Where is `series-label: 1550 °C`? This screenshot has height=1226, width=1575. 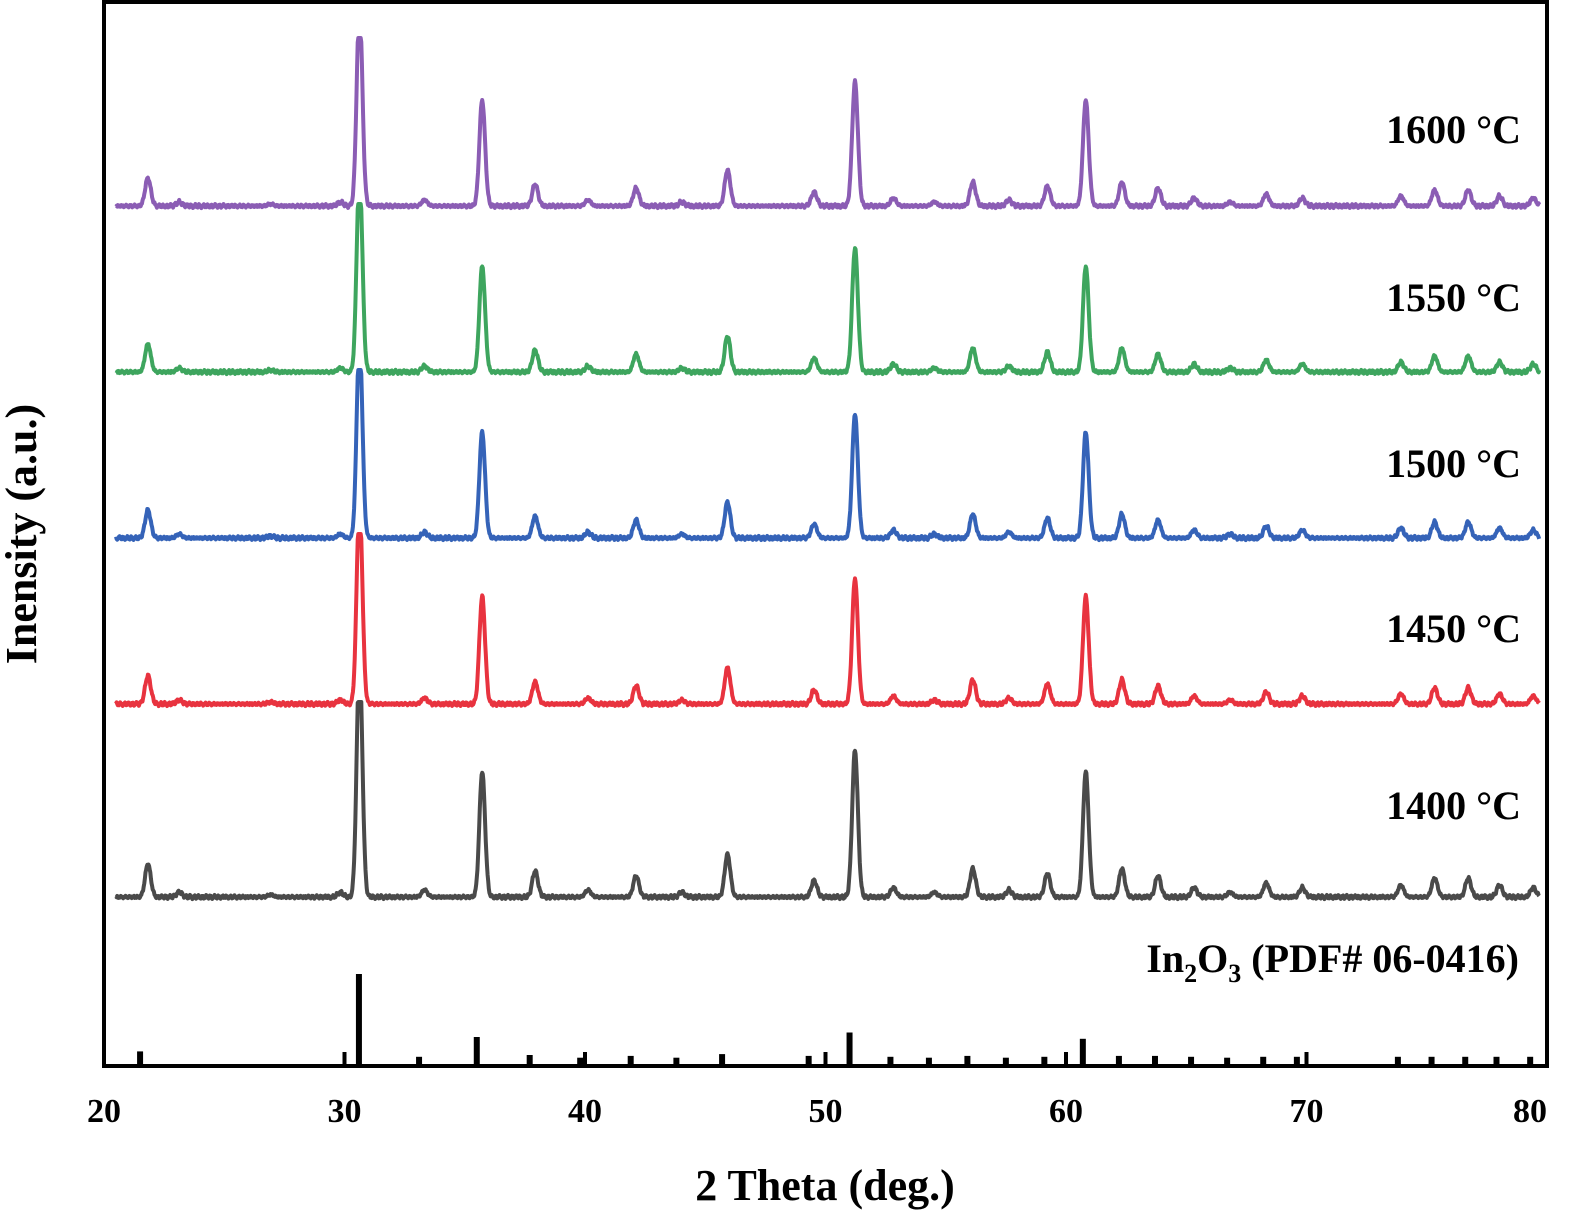 series-label: 1550 °C is located at coordinates (1453, 297).